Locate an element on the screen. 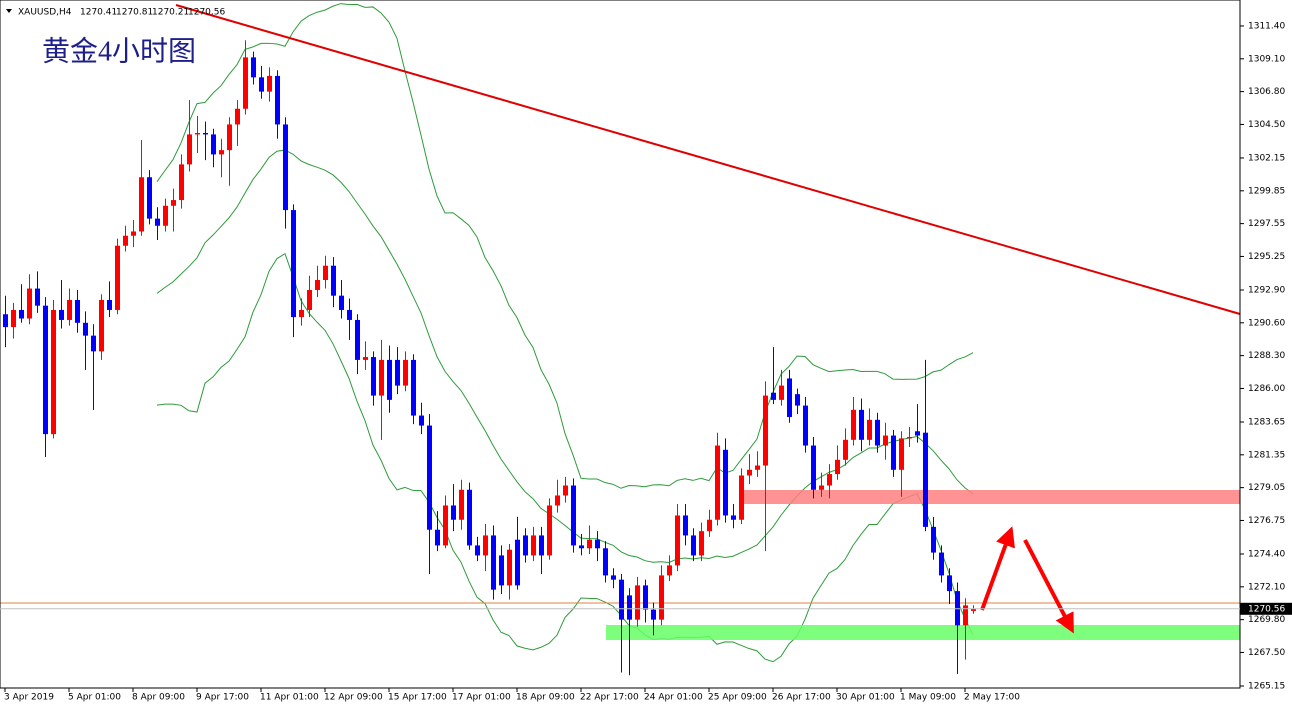 The width and height of the screenshot is (1292, 711). y-tick-label: 1309.10 is located at coordinates (1266, 59).